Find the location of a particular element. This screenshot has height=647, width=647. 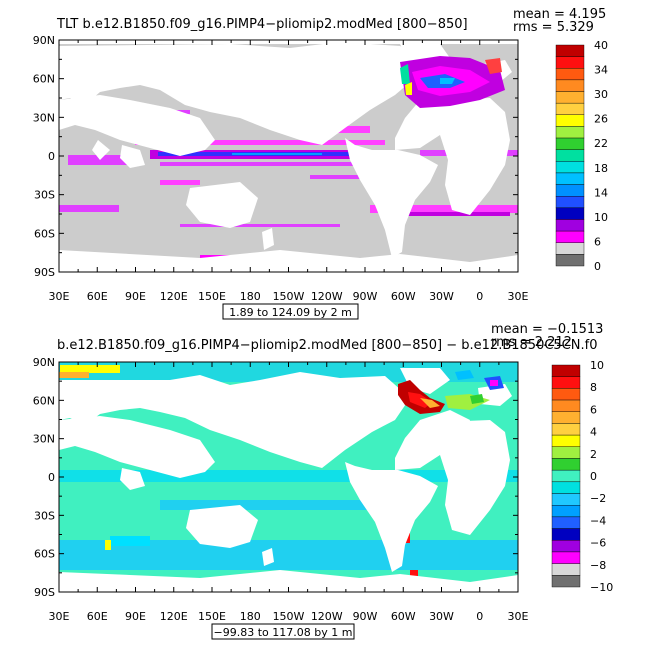

panel-2-subtitle-box is located at coordinates (283, 631).